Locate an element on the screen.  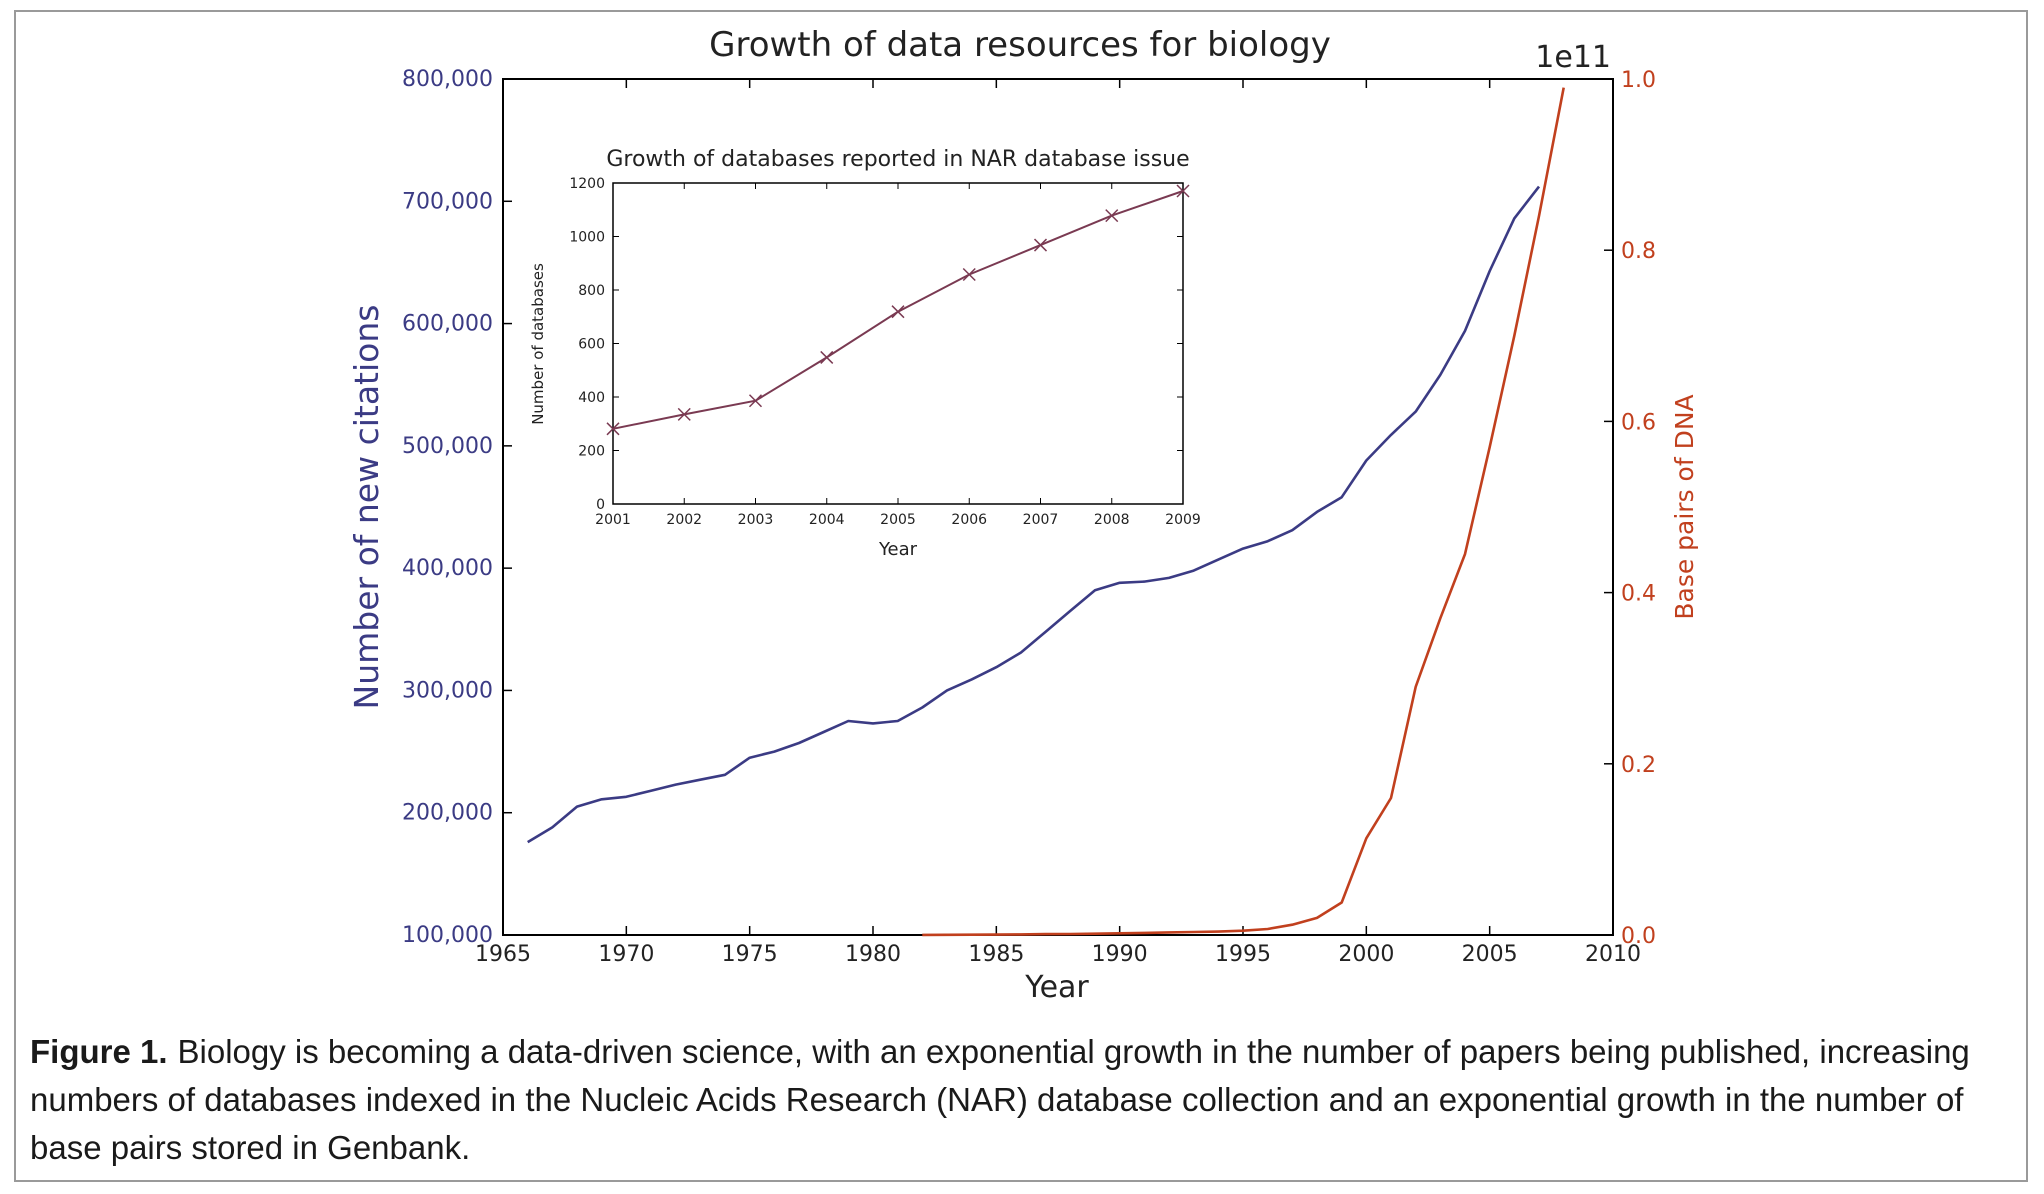
y2-tick-label: 0.8 is located at coordinates (1638, 251).